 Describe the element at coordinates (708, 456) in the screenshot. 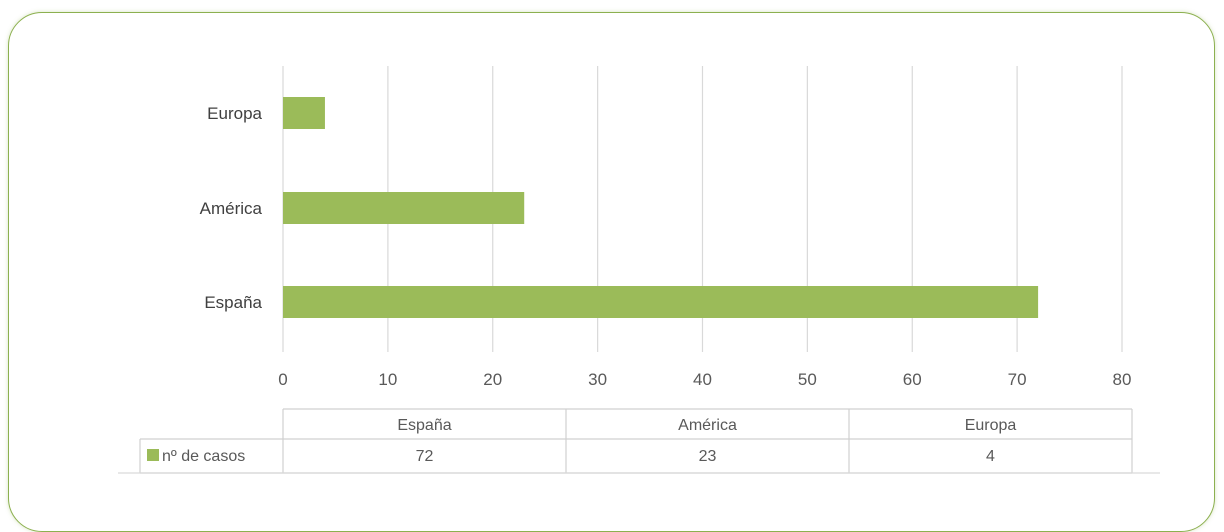

I see `table-value-cell: 23` at that location.